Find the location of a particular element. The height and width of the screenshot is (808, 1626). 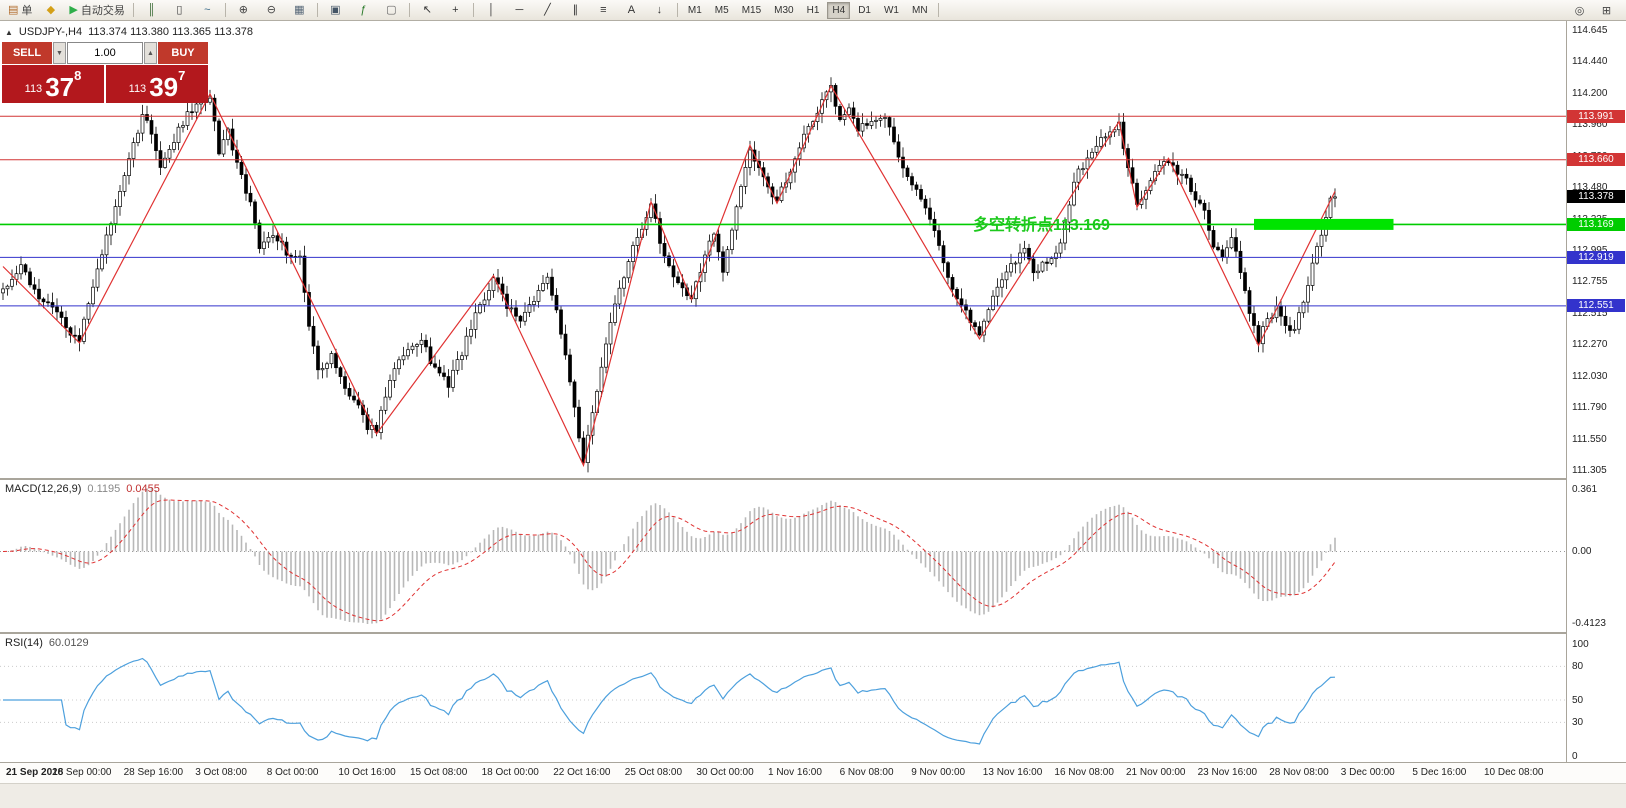

price-axis-label: 111.790 is located at coordinates (1589, 408).